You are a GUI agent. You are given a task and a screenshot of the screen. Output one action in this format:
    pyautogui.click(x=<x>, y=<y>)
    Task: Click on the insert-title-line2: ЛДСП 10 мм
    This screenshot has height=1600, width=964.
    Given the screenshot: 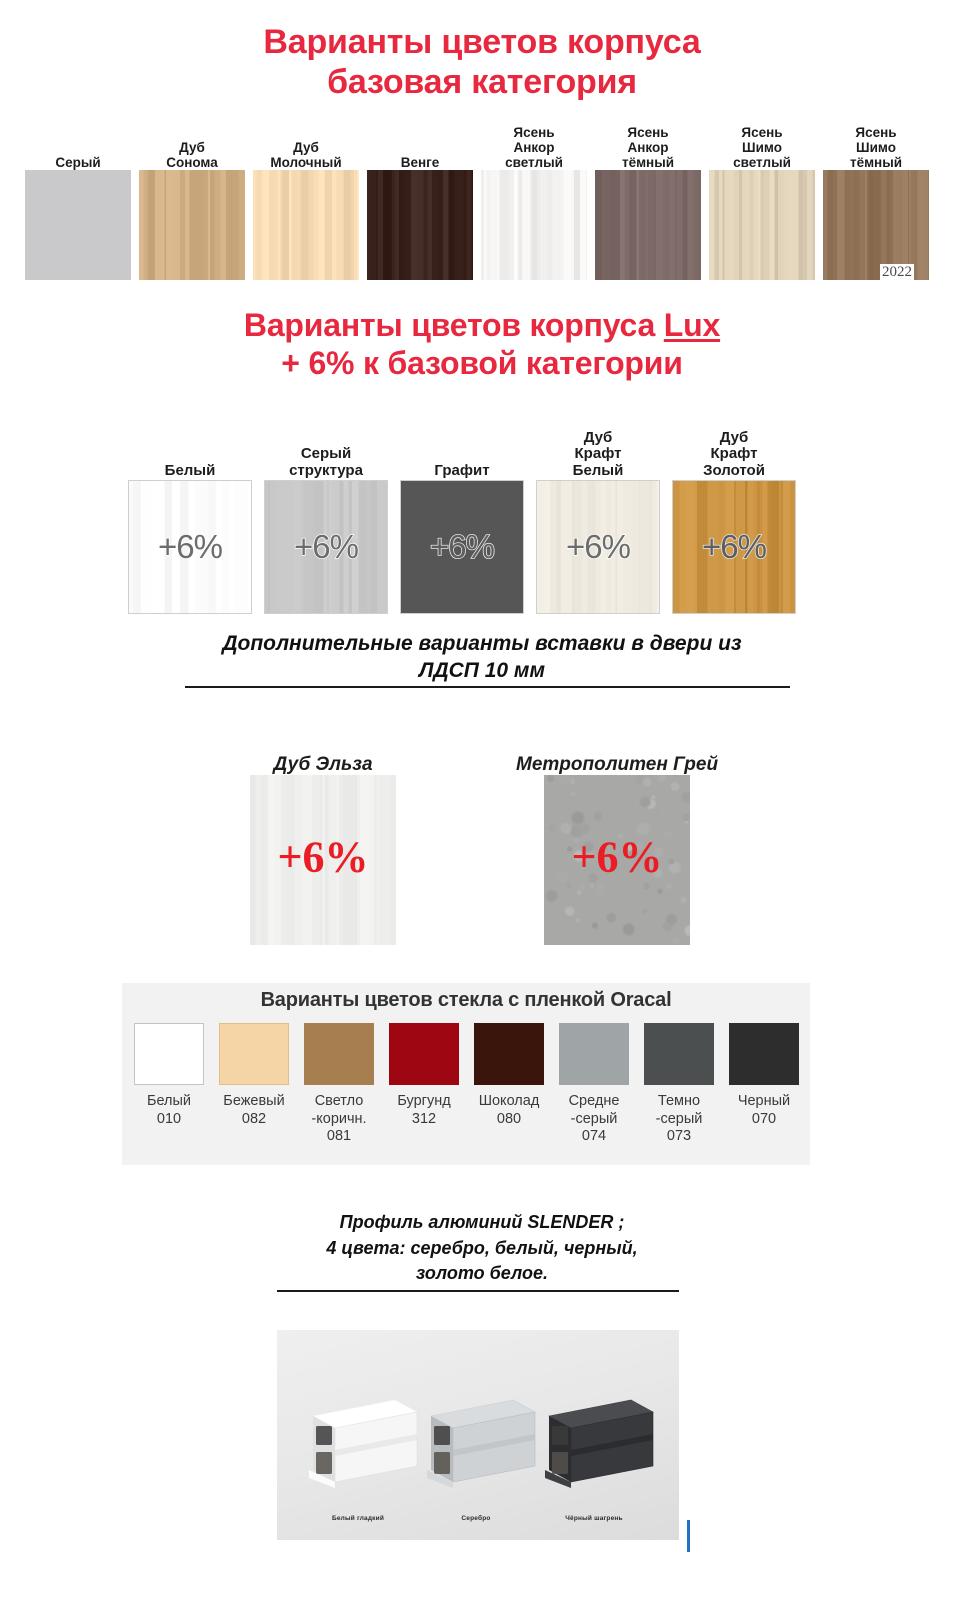 What is the action you would take?
    pyautogui.click(x=482, y=671)
    